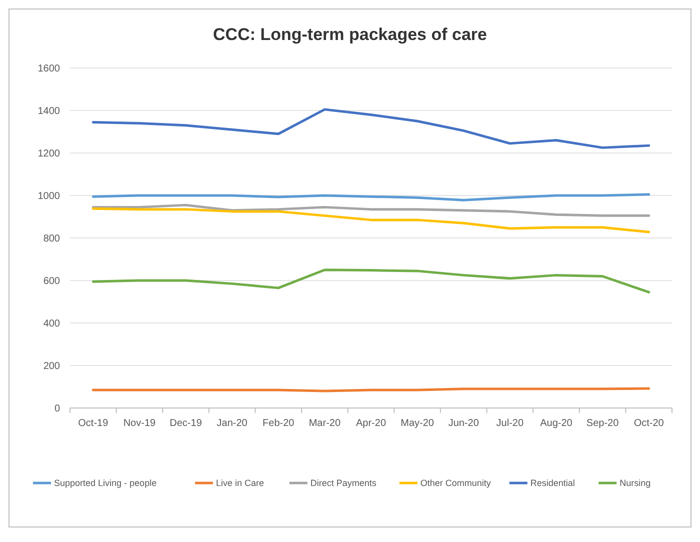 This screenshot has height=542, width=700. Describe the element at coordinates (552, 483) in the screenshot. I see `legend-label: Residential` at that location.